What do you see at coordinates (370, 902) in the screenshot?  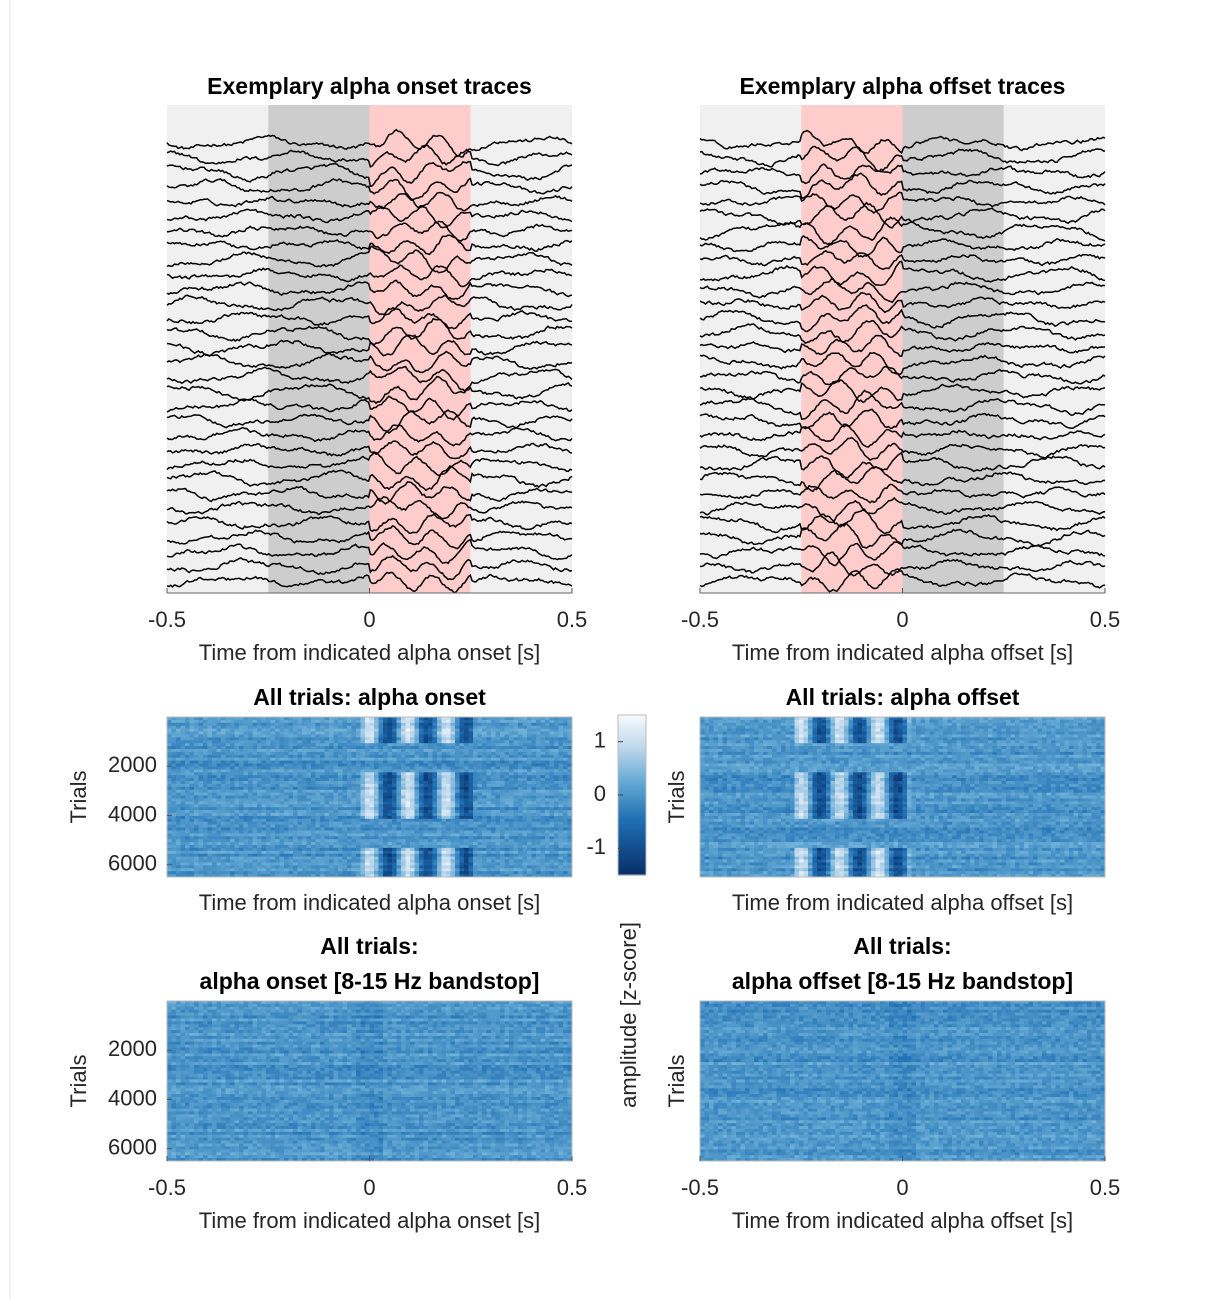 I see `x-axis-label: Time from indicated alpha onset [s]` at bounding box center [370, 902].